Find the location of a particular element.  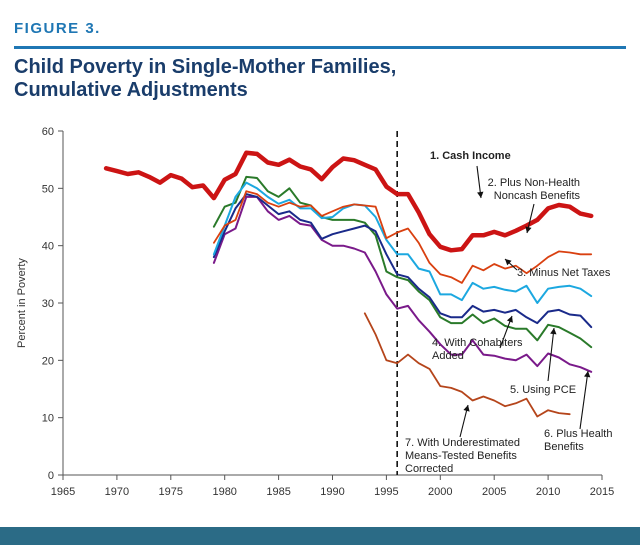

annotation-label-6: Benefits is located at coordinates (564, 447).